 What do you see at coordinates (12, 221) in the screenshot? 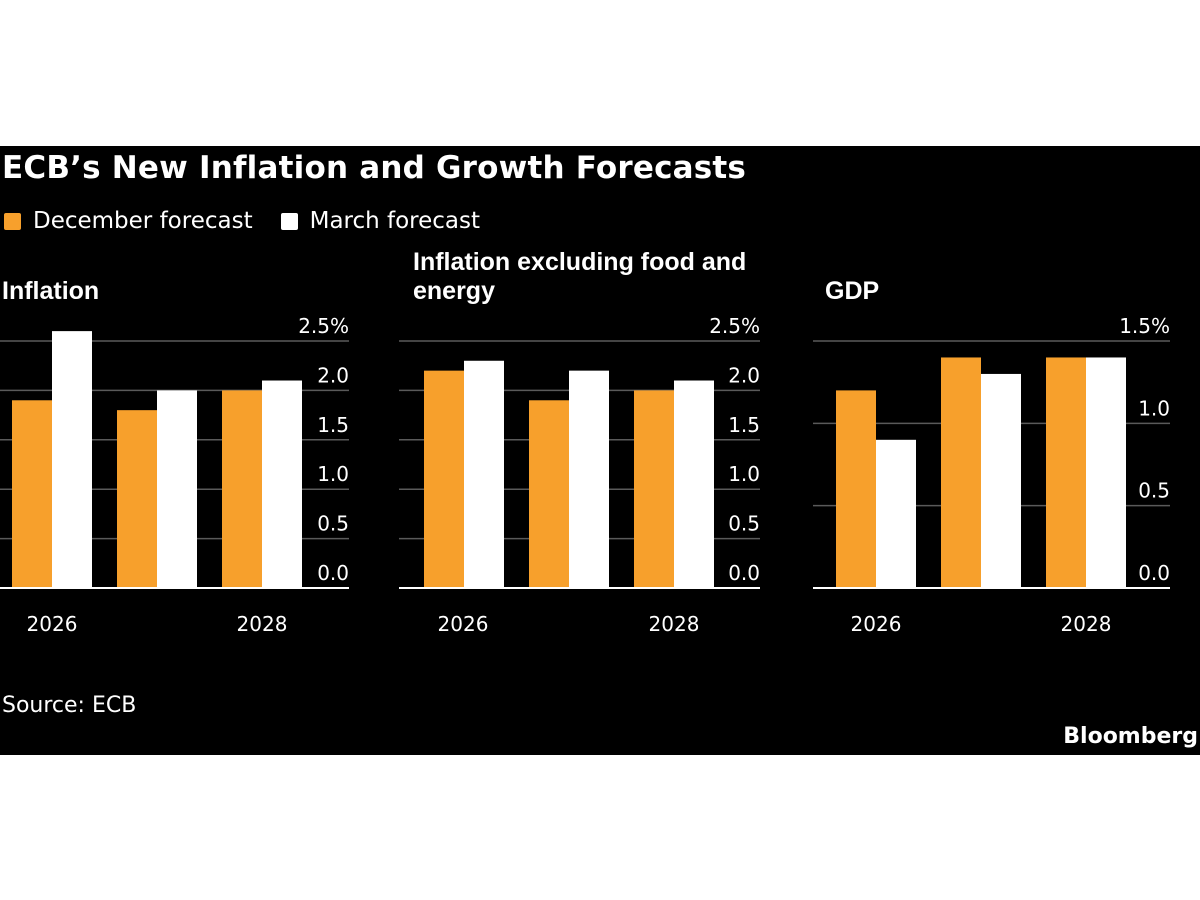
I see `legend-swatch-december` at bounding box center [12, 221].